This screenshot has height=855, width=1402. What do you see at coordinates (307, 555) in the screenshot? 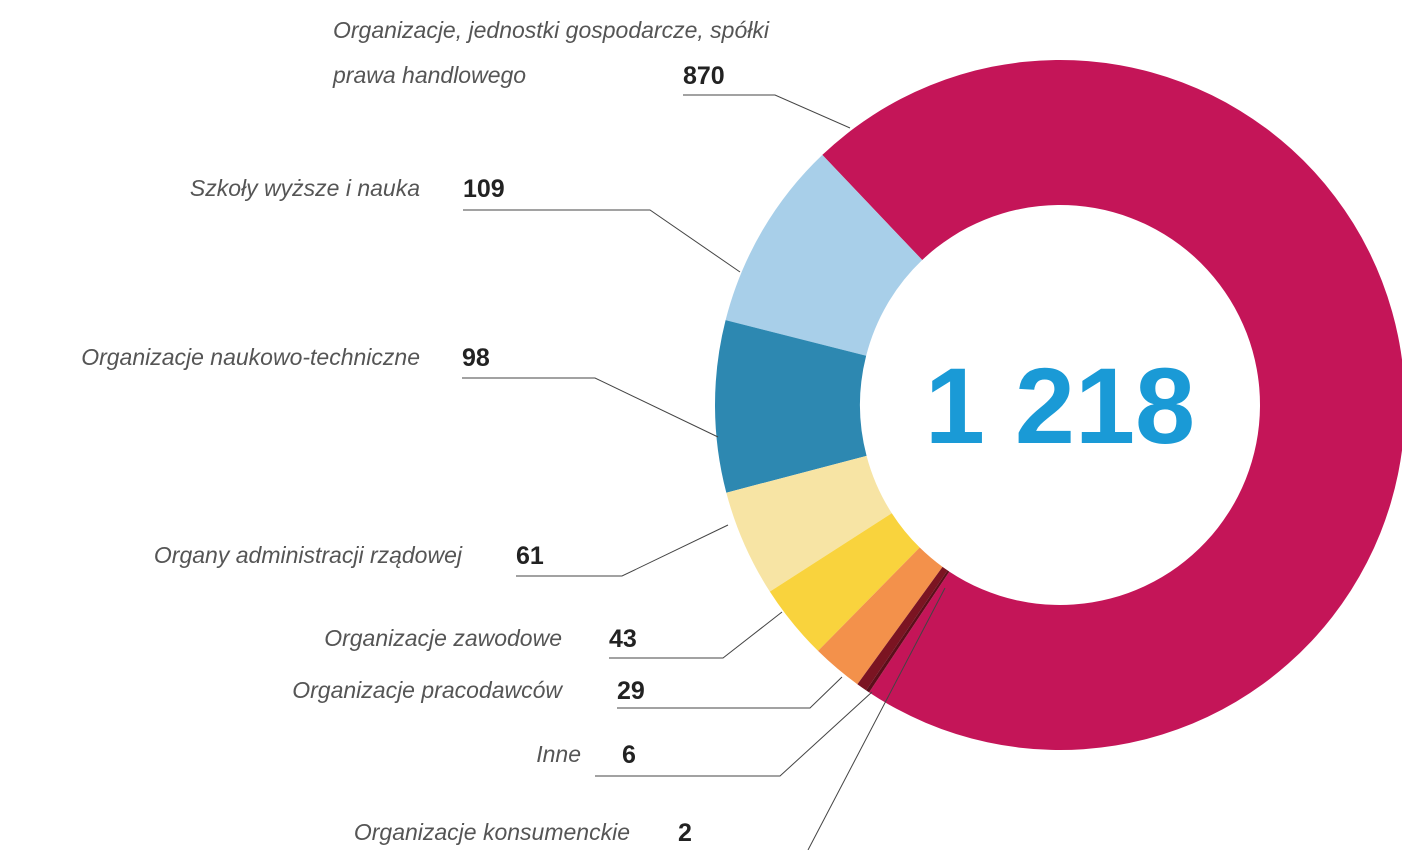
I see `category-label: Organy administracji rządowej` at bounding box center [307, 555].